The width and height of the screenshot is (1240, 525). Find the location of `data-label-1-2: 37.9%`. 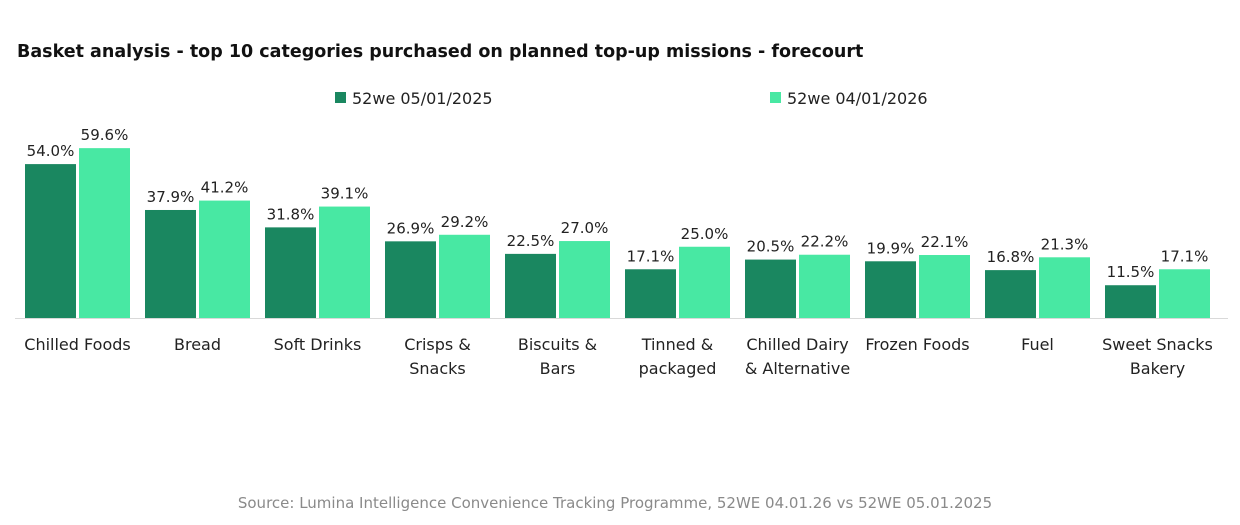

data-label-1-2: 37.9% is located at coordinates (171, 197).